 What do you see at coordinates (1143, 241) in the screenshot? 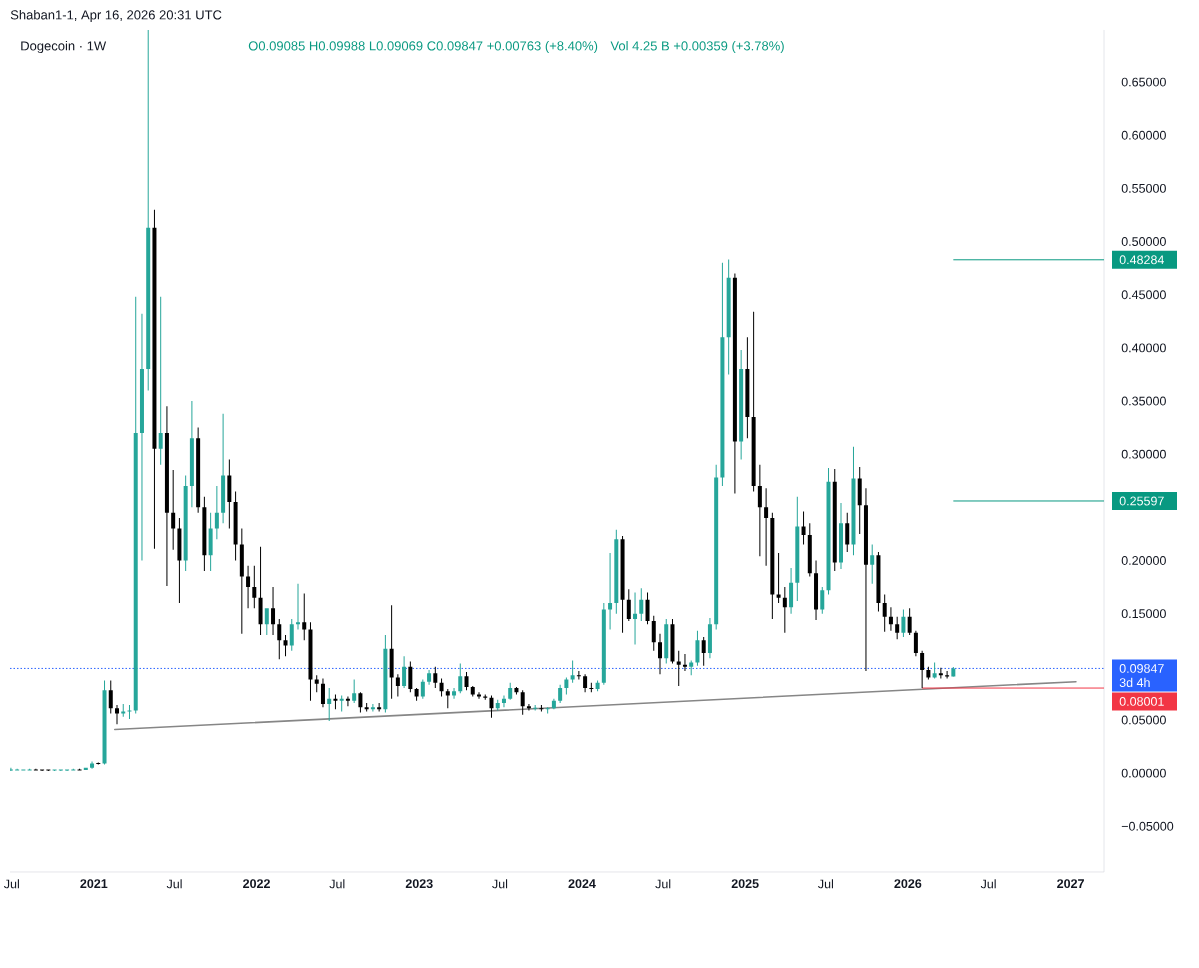
I see `y-tick-label: 0.50000` at bounding box center [1143, 241].